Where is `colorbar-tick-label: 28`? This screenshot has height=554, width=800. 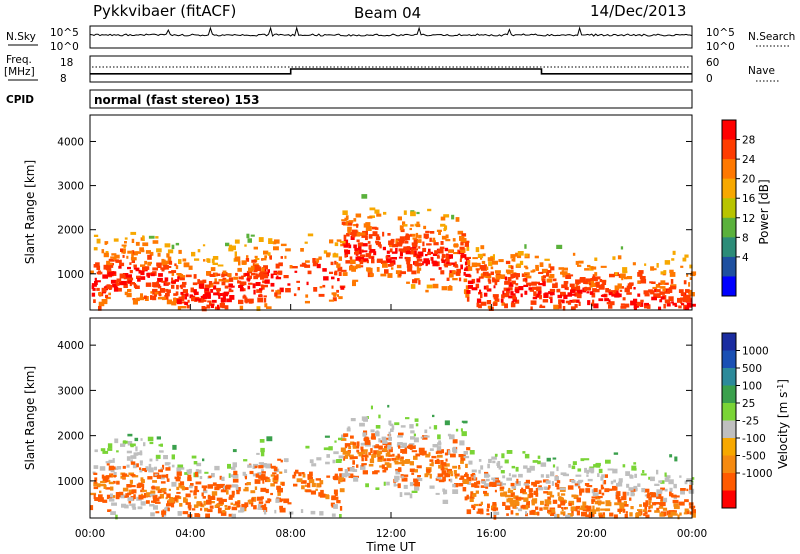 colorbar-tick-label: 28 is located at coordinates (748, 141).